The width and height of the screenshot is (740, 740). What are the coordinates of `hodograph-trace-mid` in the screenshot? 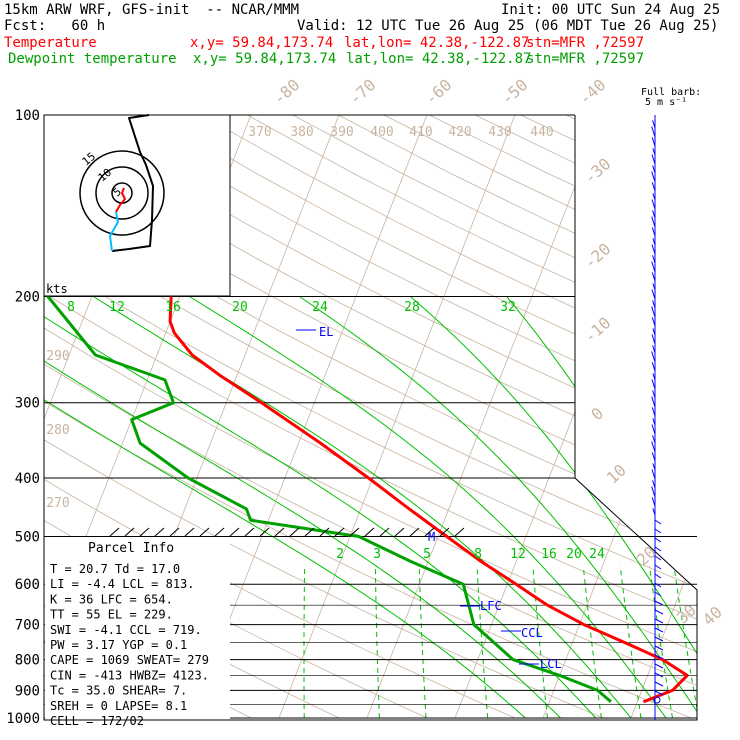 It's located at (120, 200).